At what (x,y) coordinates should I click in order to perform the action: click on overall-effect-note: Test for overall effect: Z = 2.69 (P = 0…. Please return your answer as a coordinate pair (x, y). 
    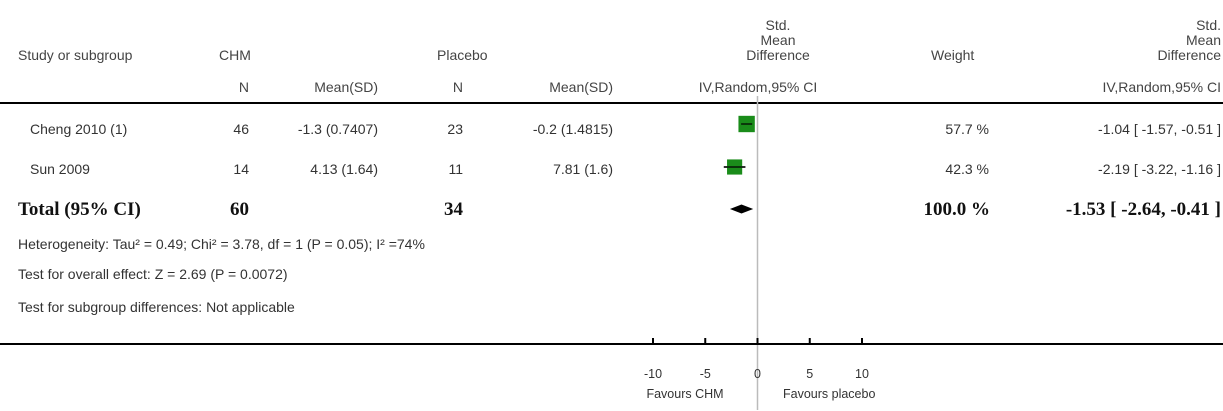
    Looking at the image, I should click on (153, 274).